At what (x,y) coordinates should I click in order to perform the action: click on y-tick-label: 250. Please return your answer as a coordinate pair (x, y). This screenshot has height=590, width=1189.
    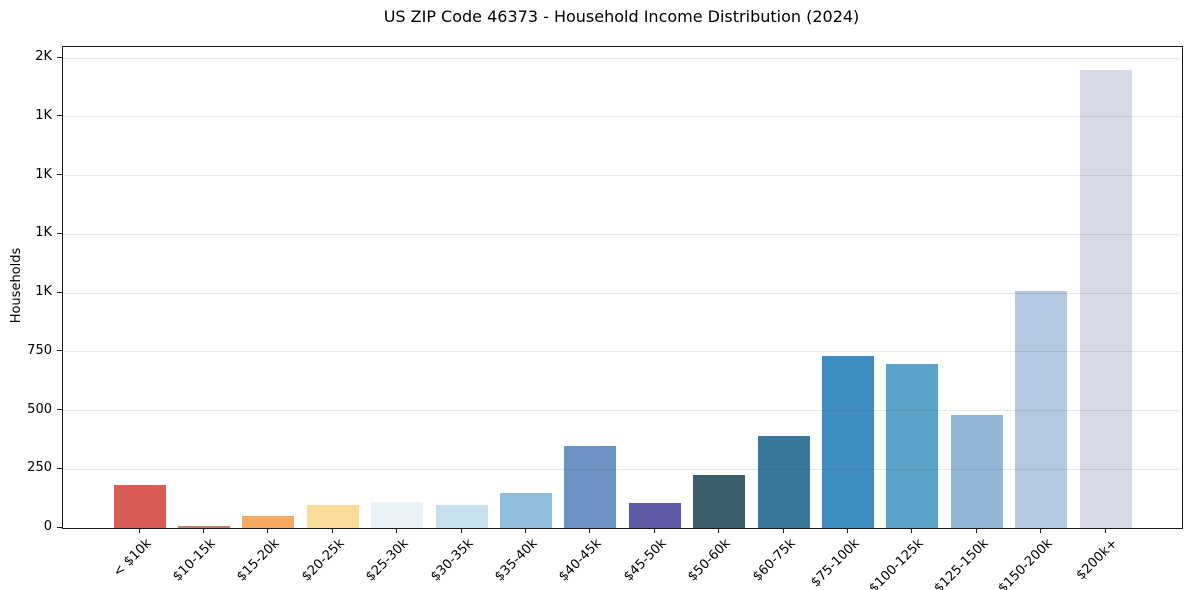
    Looking at the image, I should click on (39, 468).